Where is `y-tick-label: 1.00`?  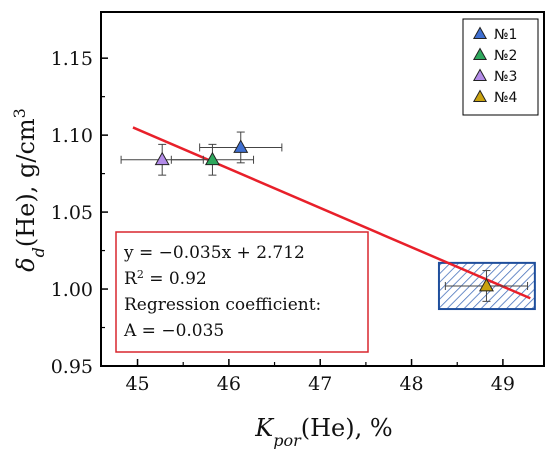 y-tick-label: 1.00 is located at coordinates (72, 290).